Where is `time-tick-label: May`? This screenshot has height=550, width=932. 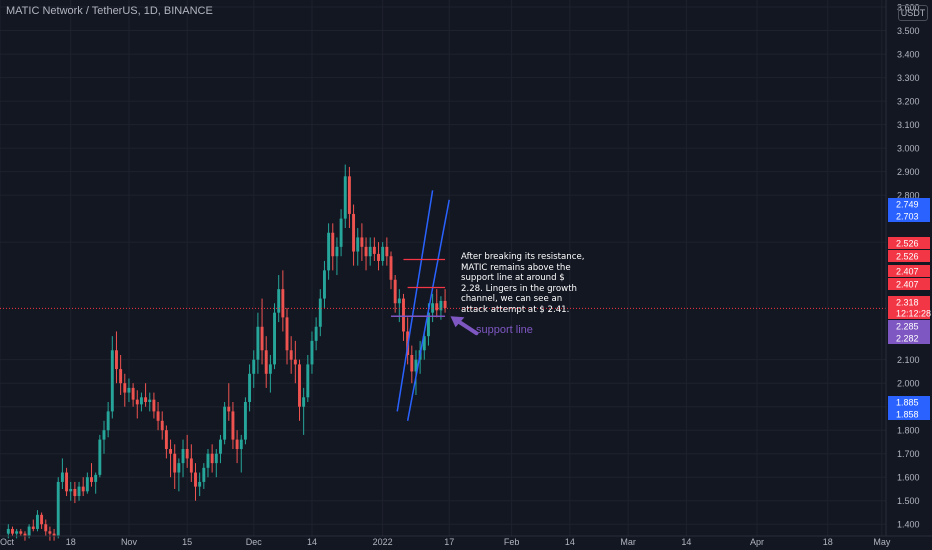 time-tick-label: May is located at coordinates (882, 542).